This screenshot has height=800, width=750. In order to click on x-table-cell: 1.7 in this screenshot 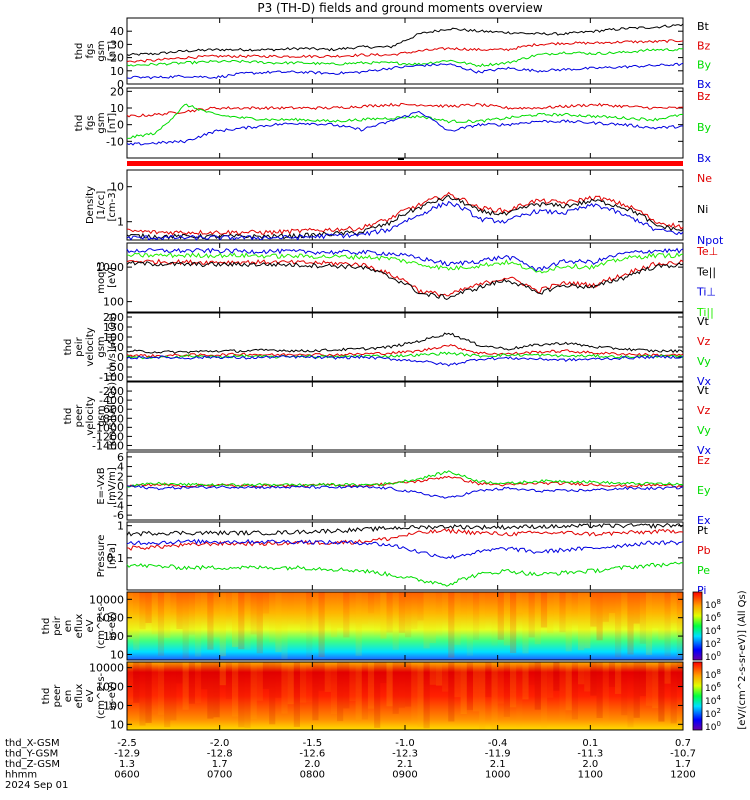, I will do `click(220, 764)`.